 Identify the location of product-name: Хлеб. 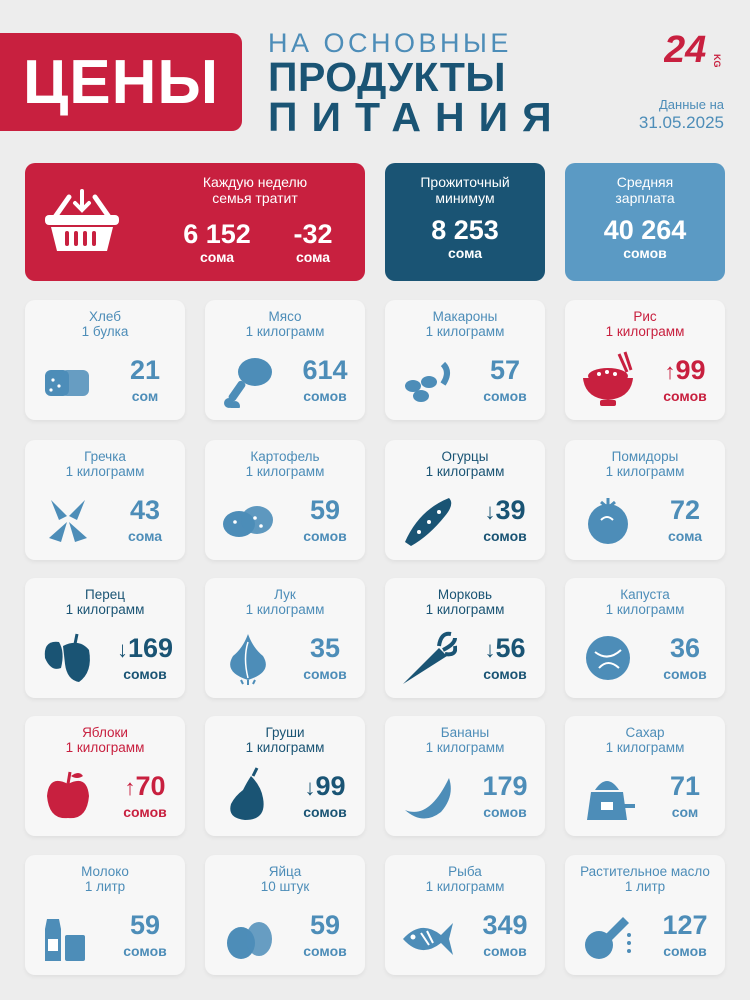
(105, 316).